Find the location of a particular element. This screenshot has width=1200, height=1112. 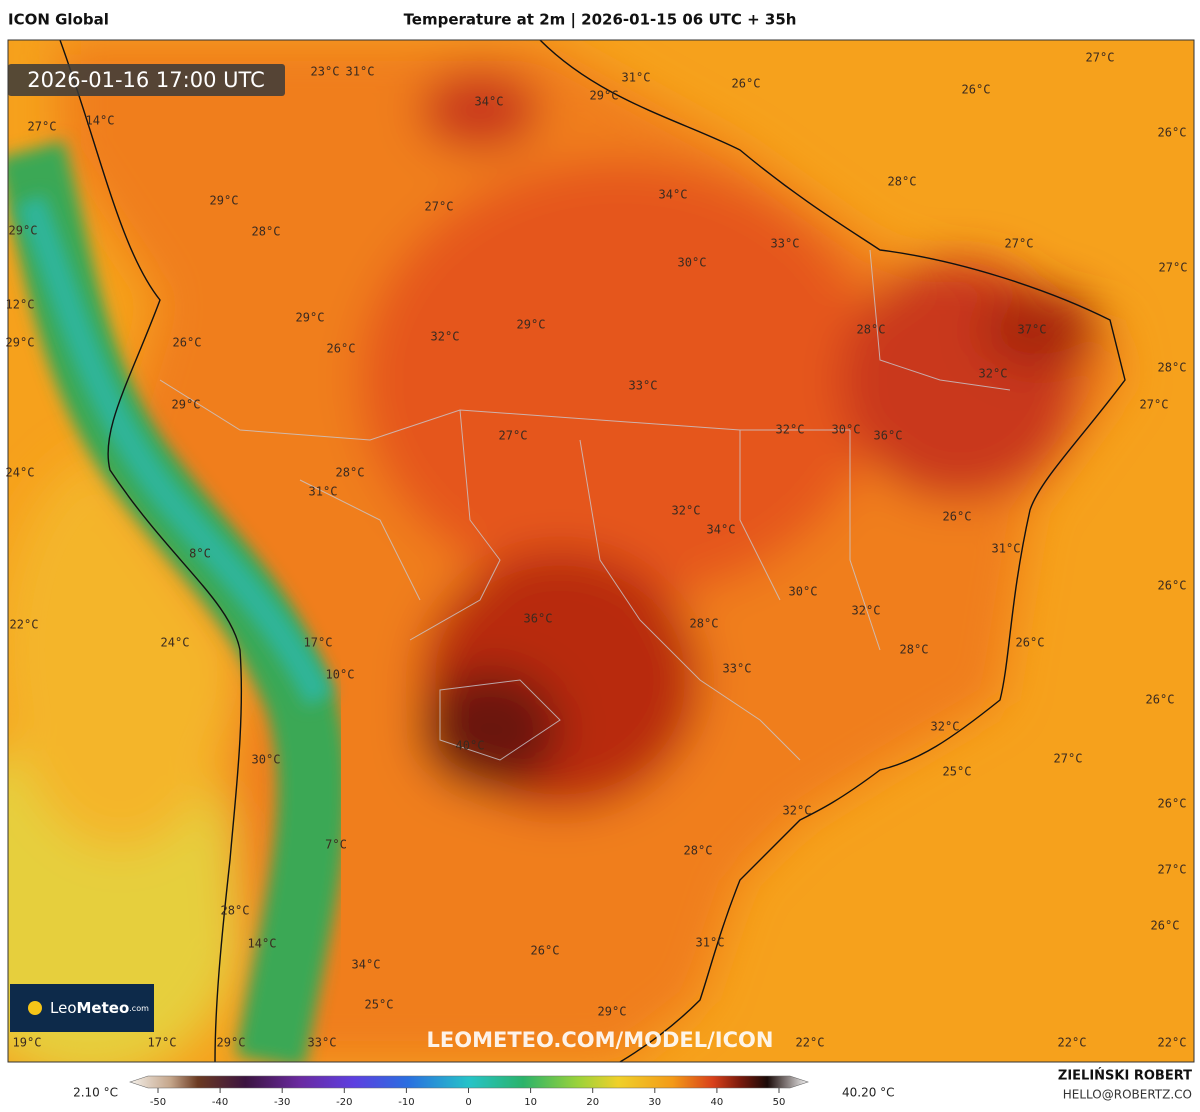

temp-label: 10°C is located at coordinates (340, 675).